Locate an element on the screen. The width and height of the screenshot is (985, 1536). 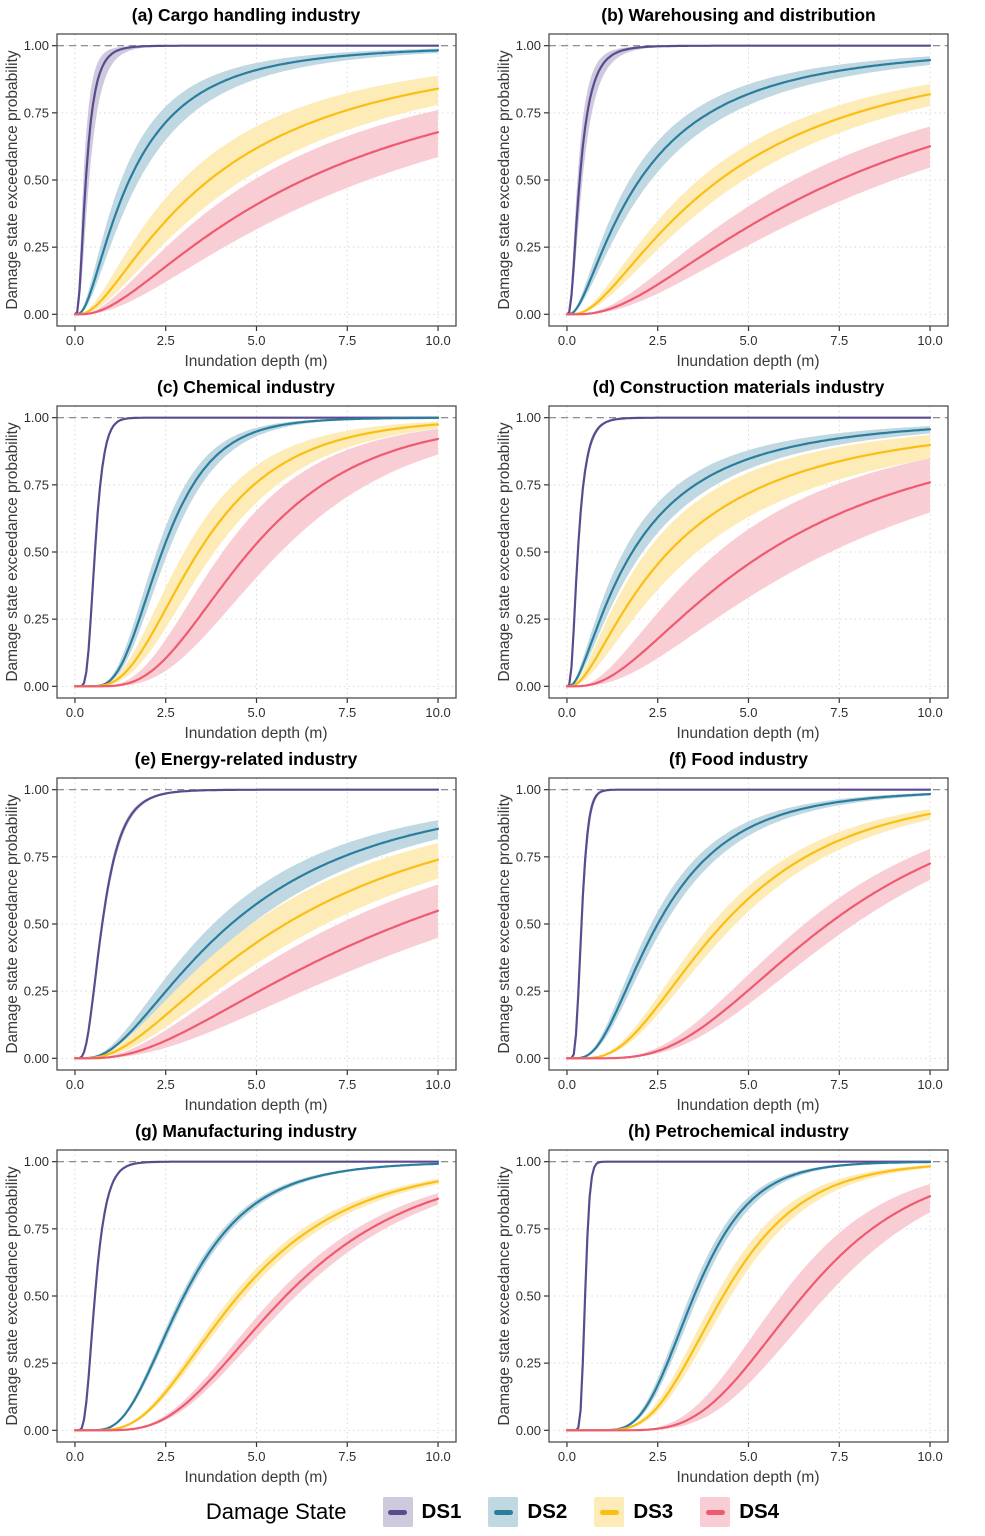
panel-title-a: (a) Cargo handling industry is located at coordinates (246, 15).